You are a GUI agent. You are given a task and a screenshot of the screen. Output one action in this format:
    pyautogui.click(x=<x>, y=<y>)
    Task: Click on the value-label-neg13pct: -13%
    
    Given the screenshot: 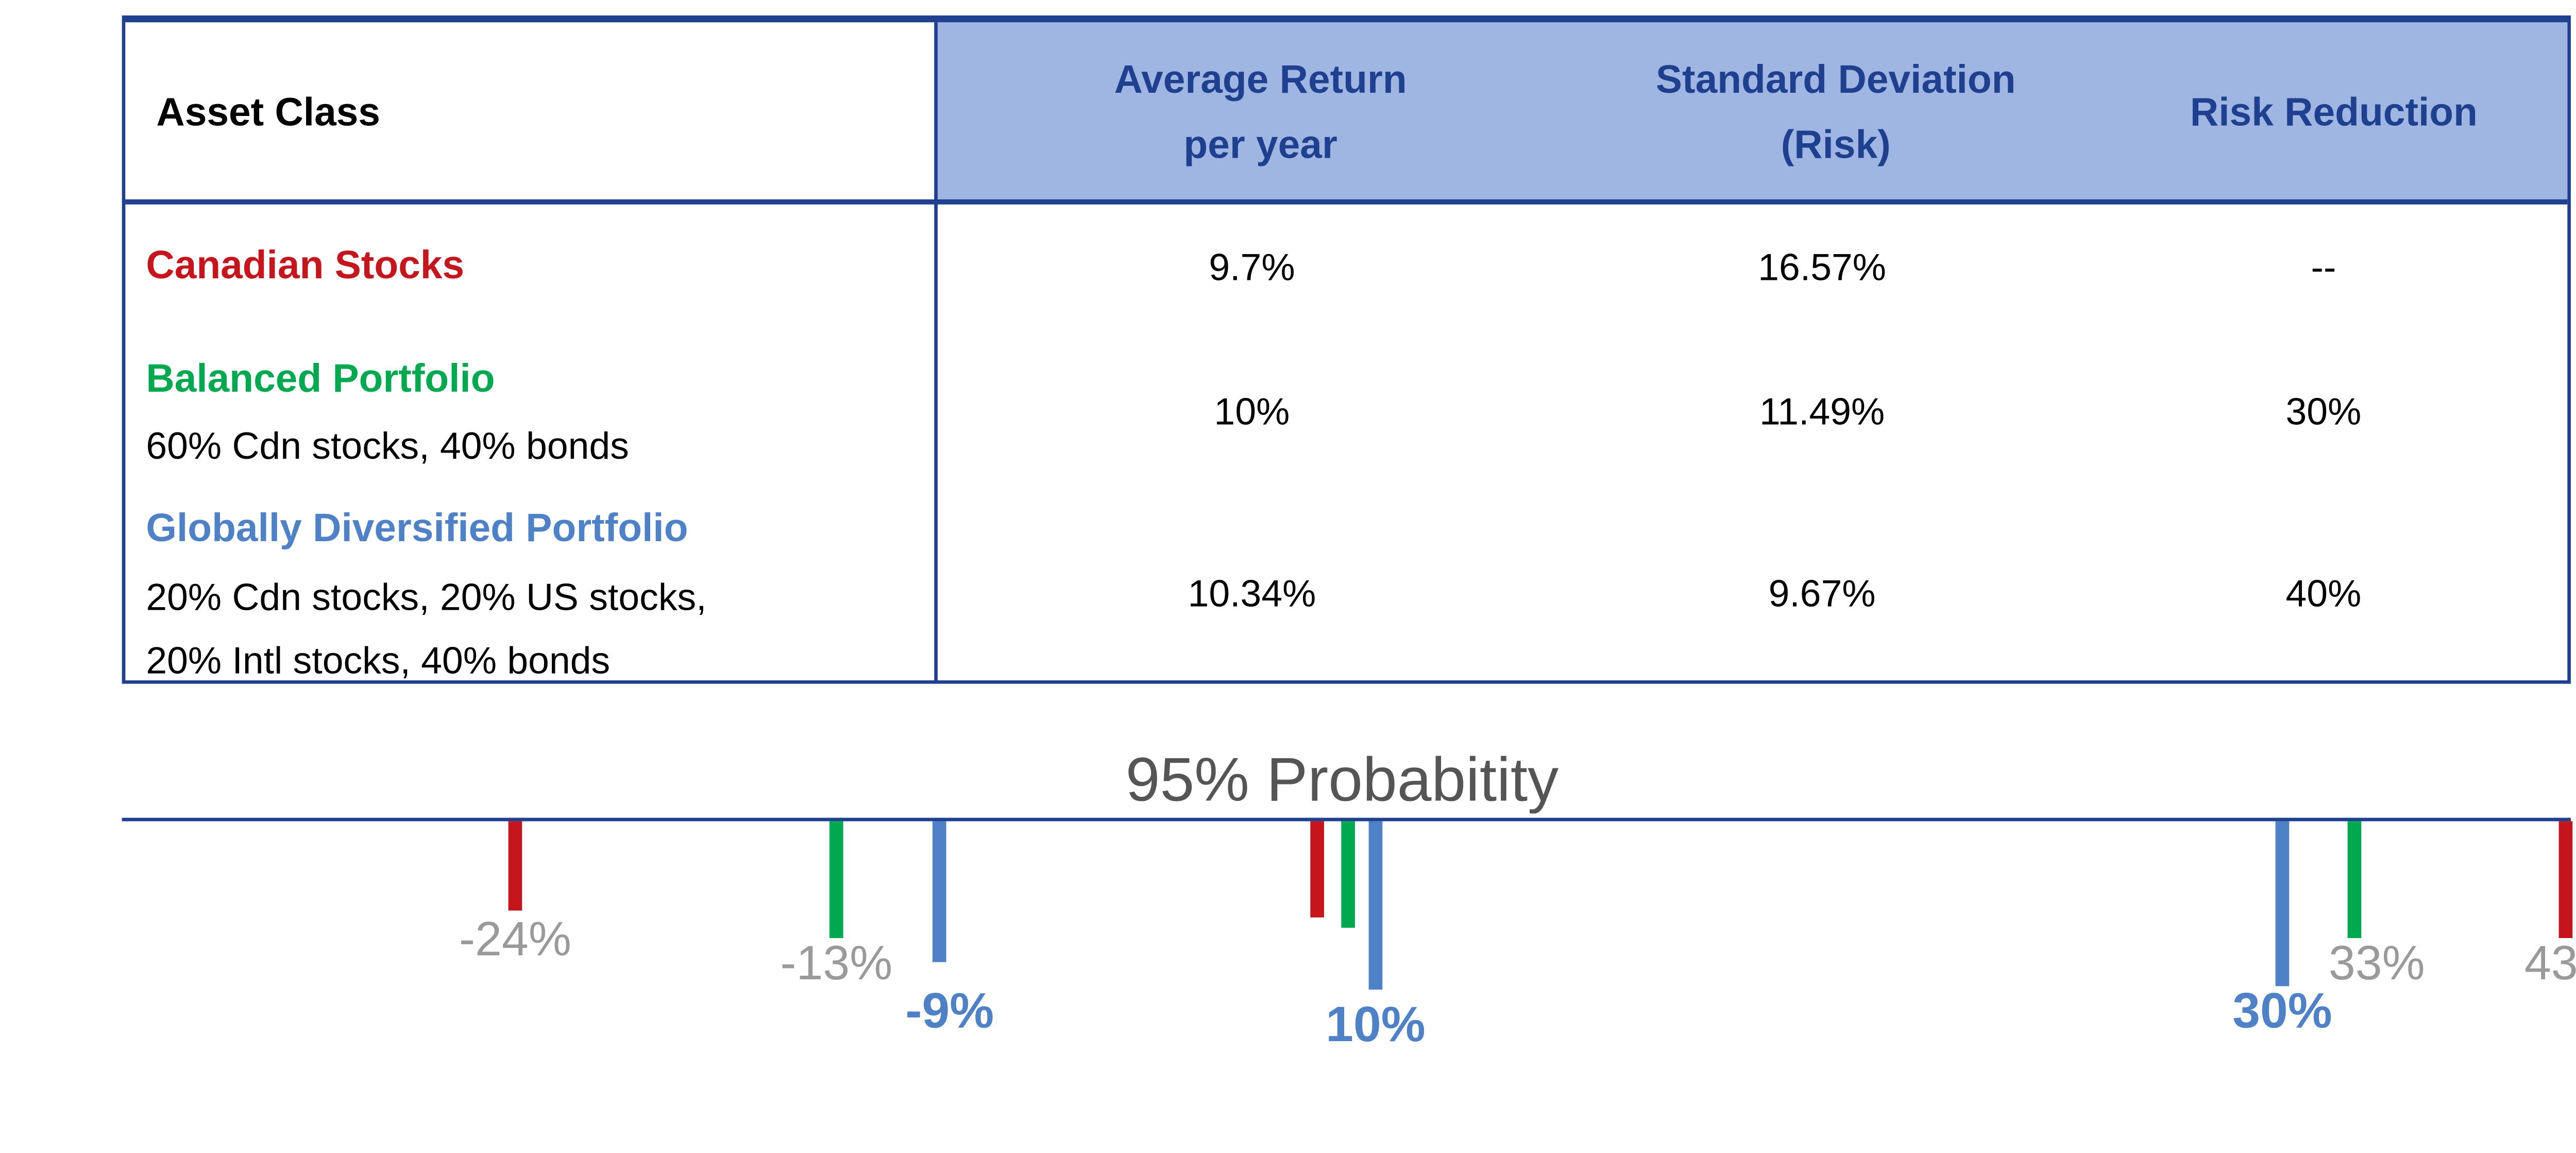 What is the action you would take?
    pyautogui.click(x=836, y=963)
    